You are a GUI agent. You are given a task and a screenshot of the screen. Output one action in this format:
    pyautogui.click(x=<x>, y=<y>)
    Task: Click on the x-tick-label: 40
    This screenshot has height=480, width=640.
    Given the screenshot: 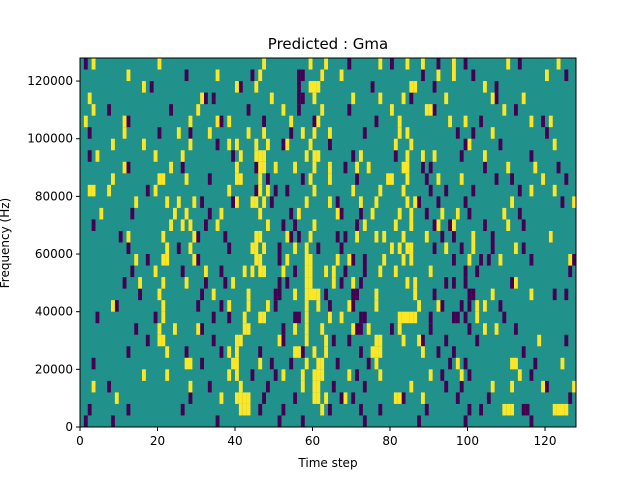 What is the action you would take?
    pyautogui.click(x=234, y=441)
    